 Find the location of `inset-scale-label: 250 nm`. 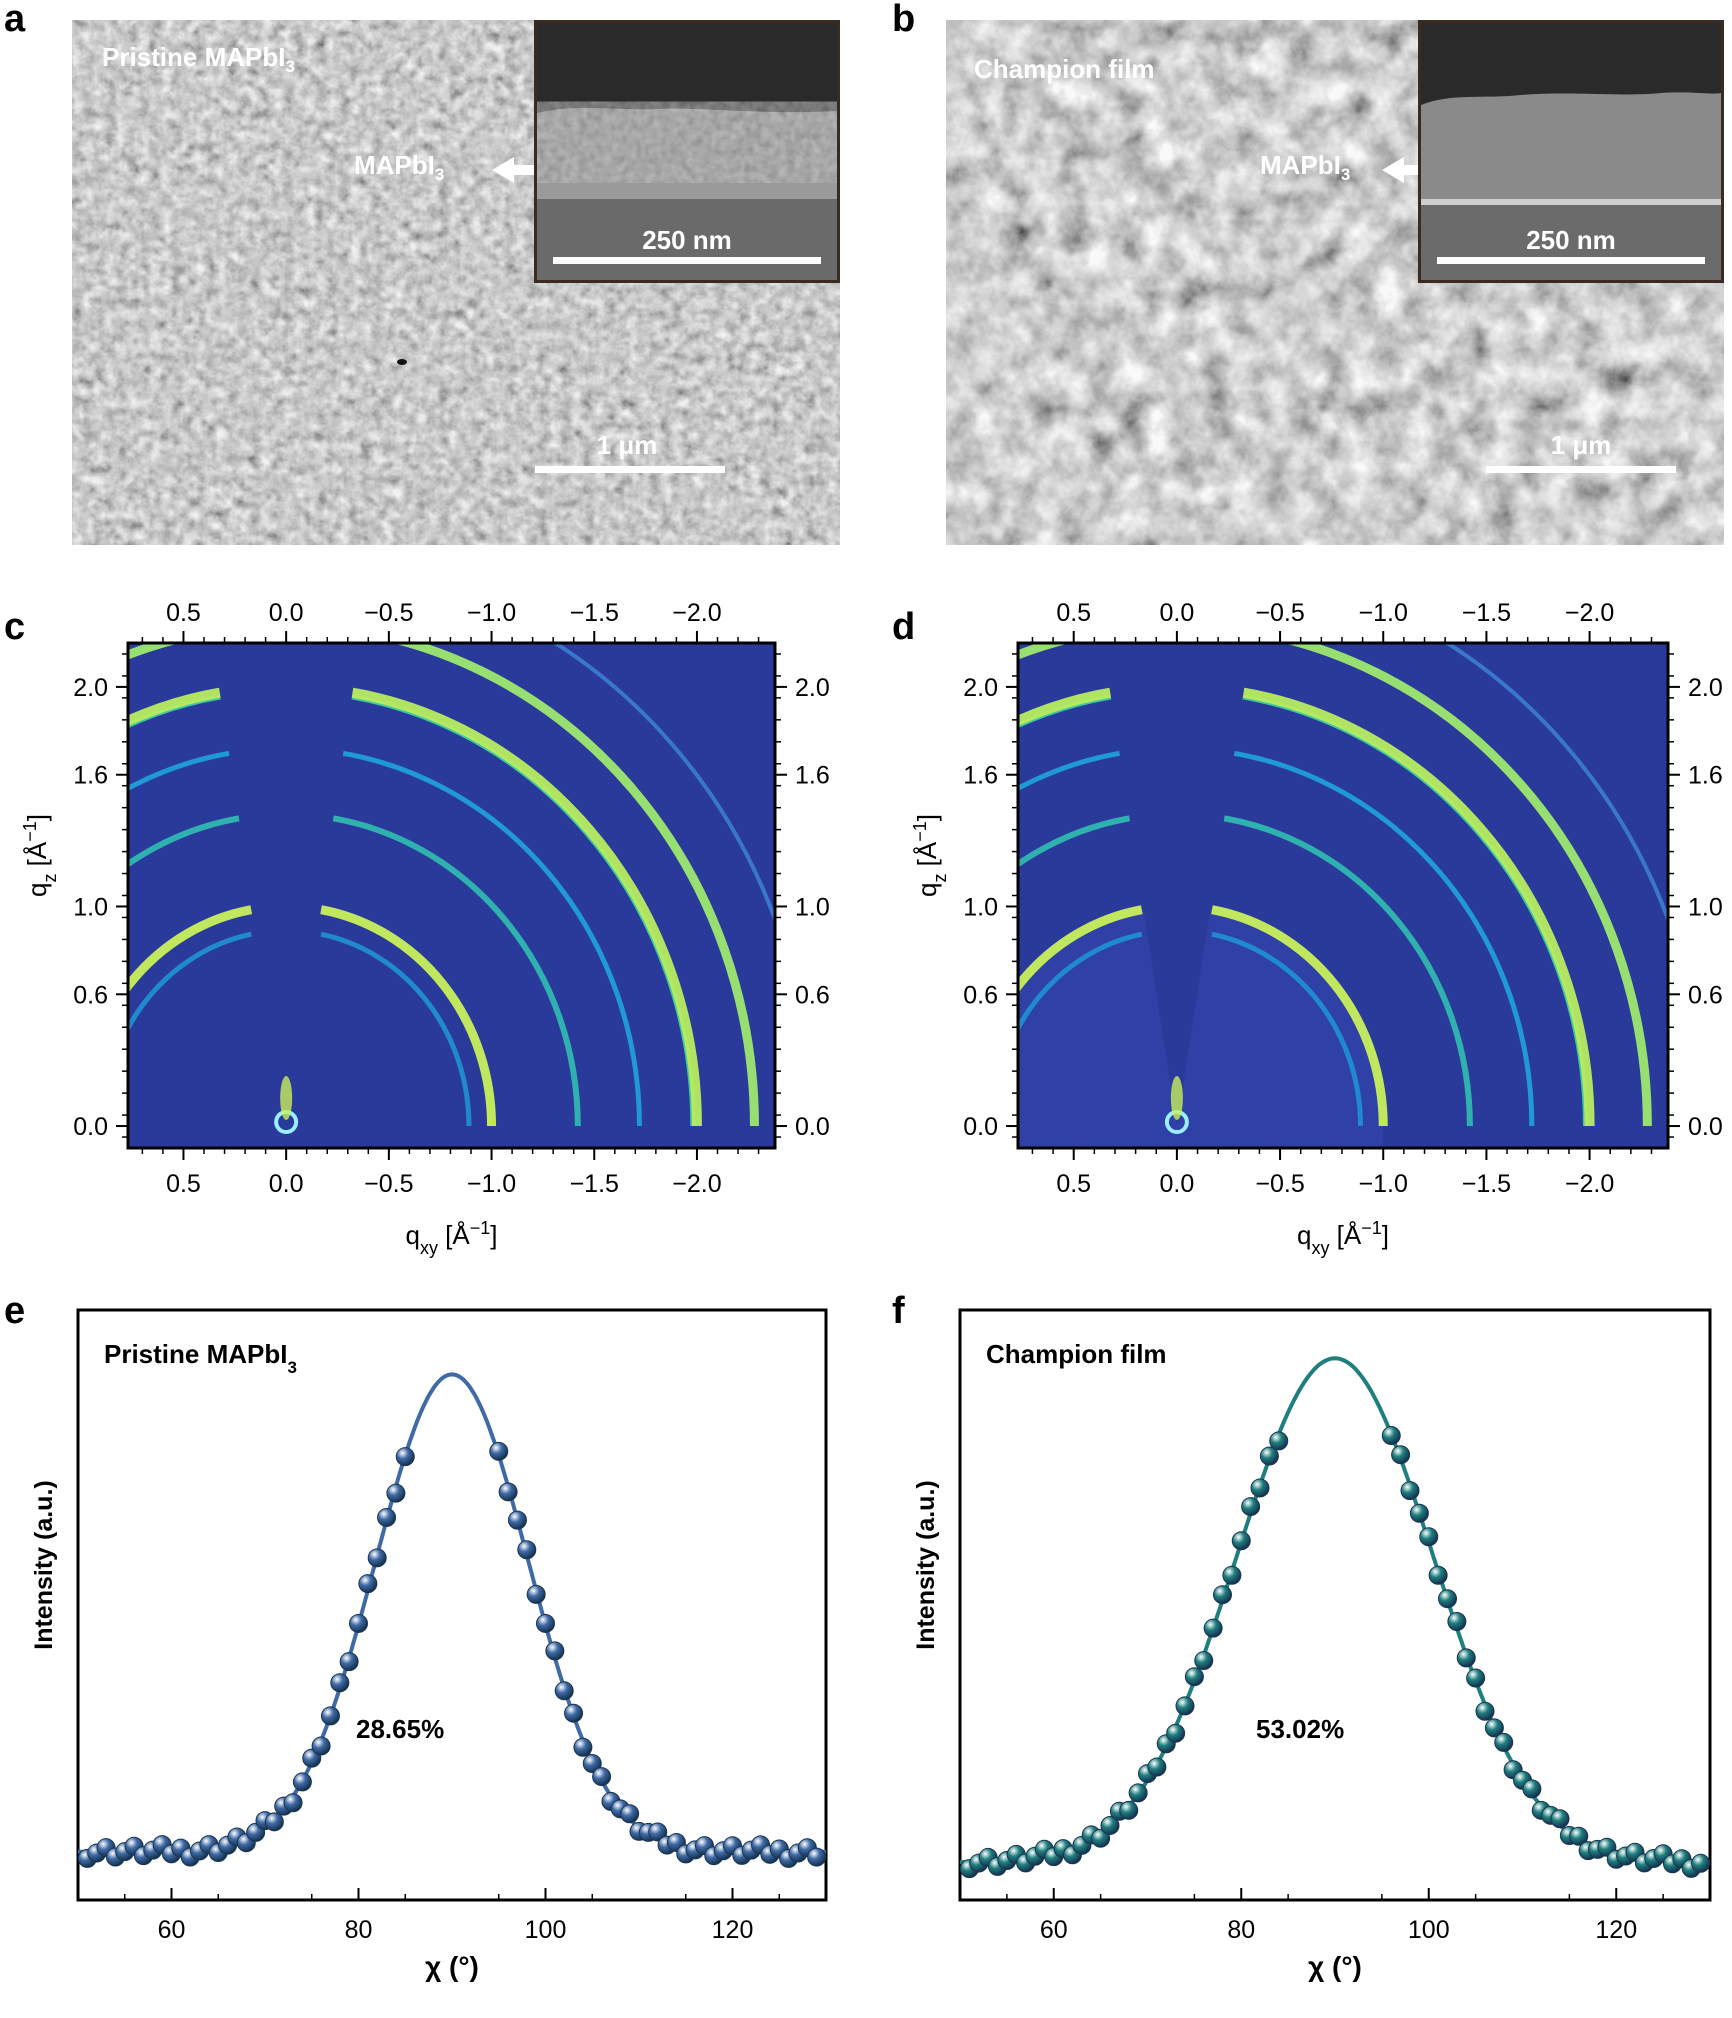

inset-scale-label: 250 nm is located at coordinates (687, 240).